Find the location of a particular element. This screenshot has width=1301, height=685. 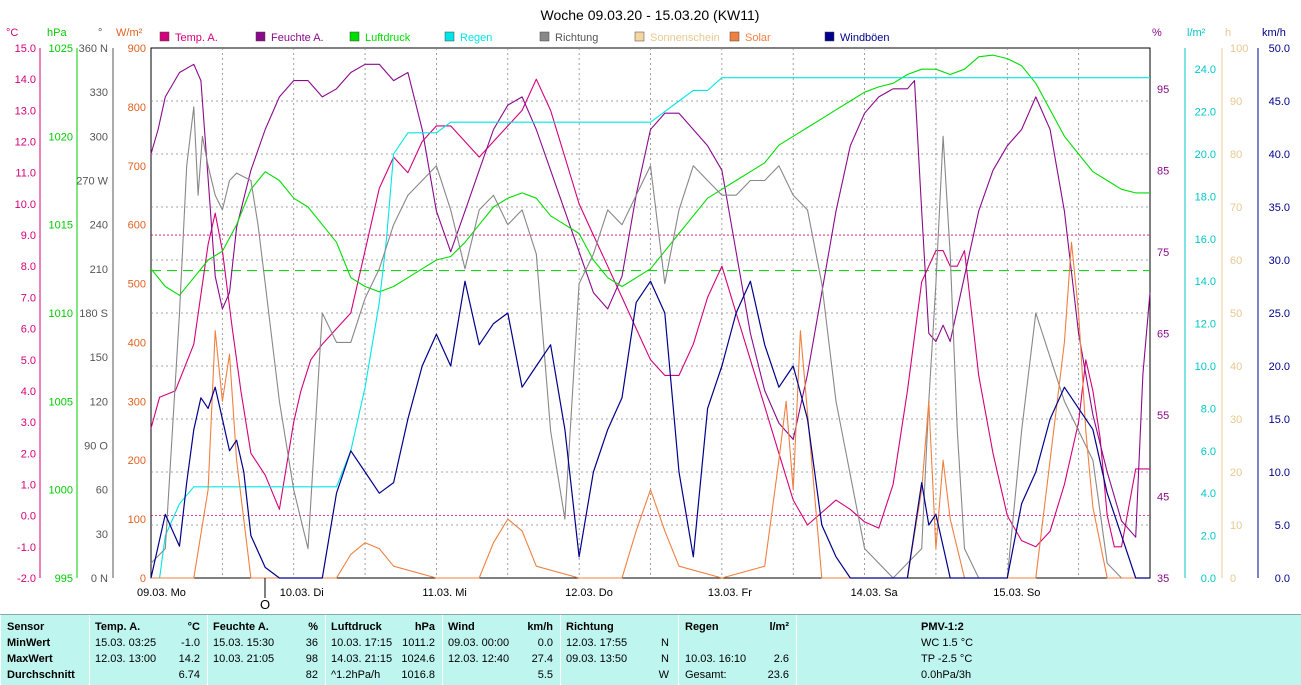

rain-axis-tick-label: 0.0 is located at coordinates (1208, 579).